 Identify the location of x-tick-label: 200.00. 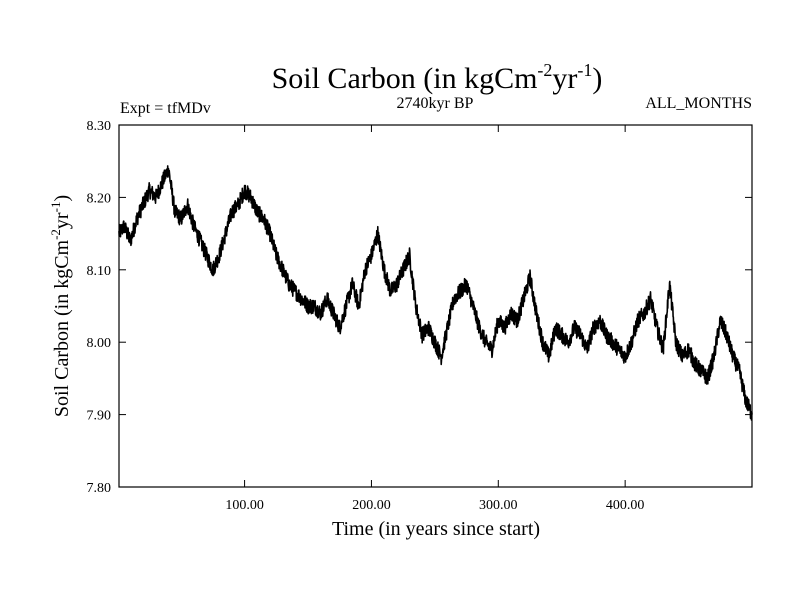
(371, 505).